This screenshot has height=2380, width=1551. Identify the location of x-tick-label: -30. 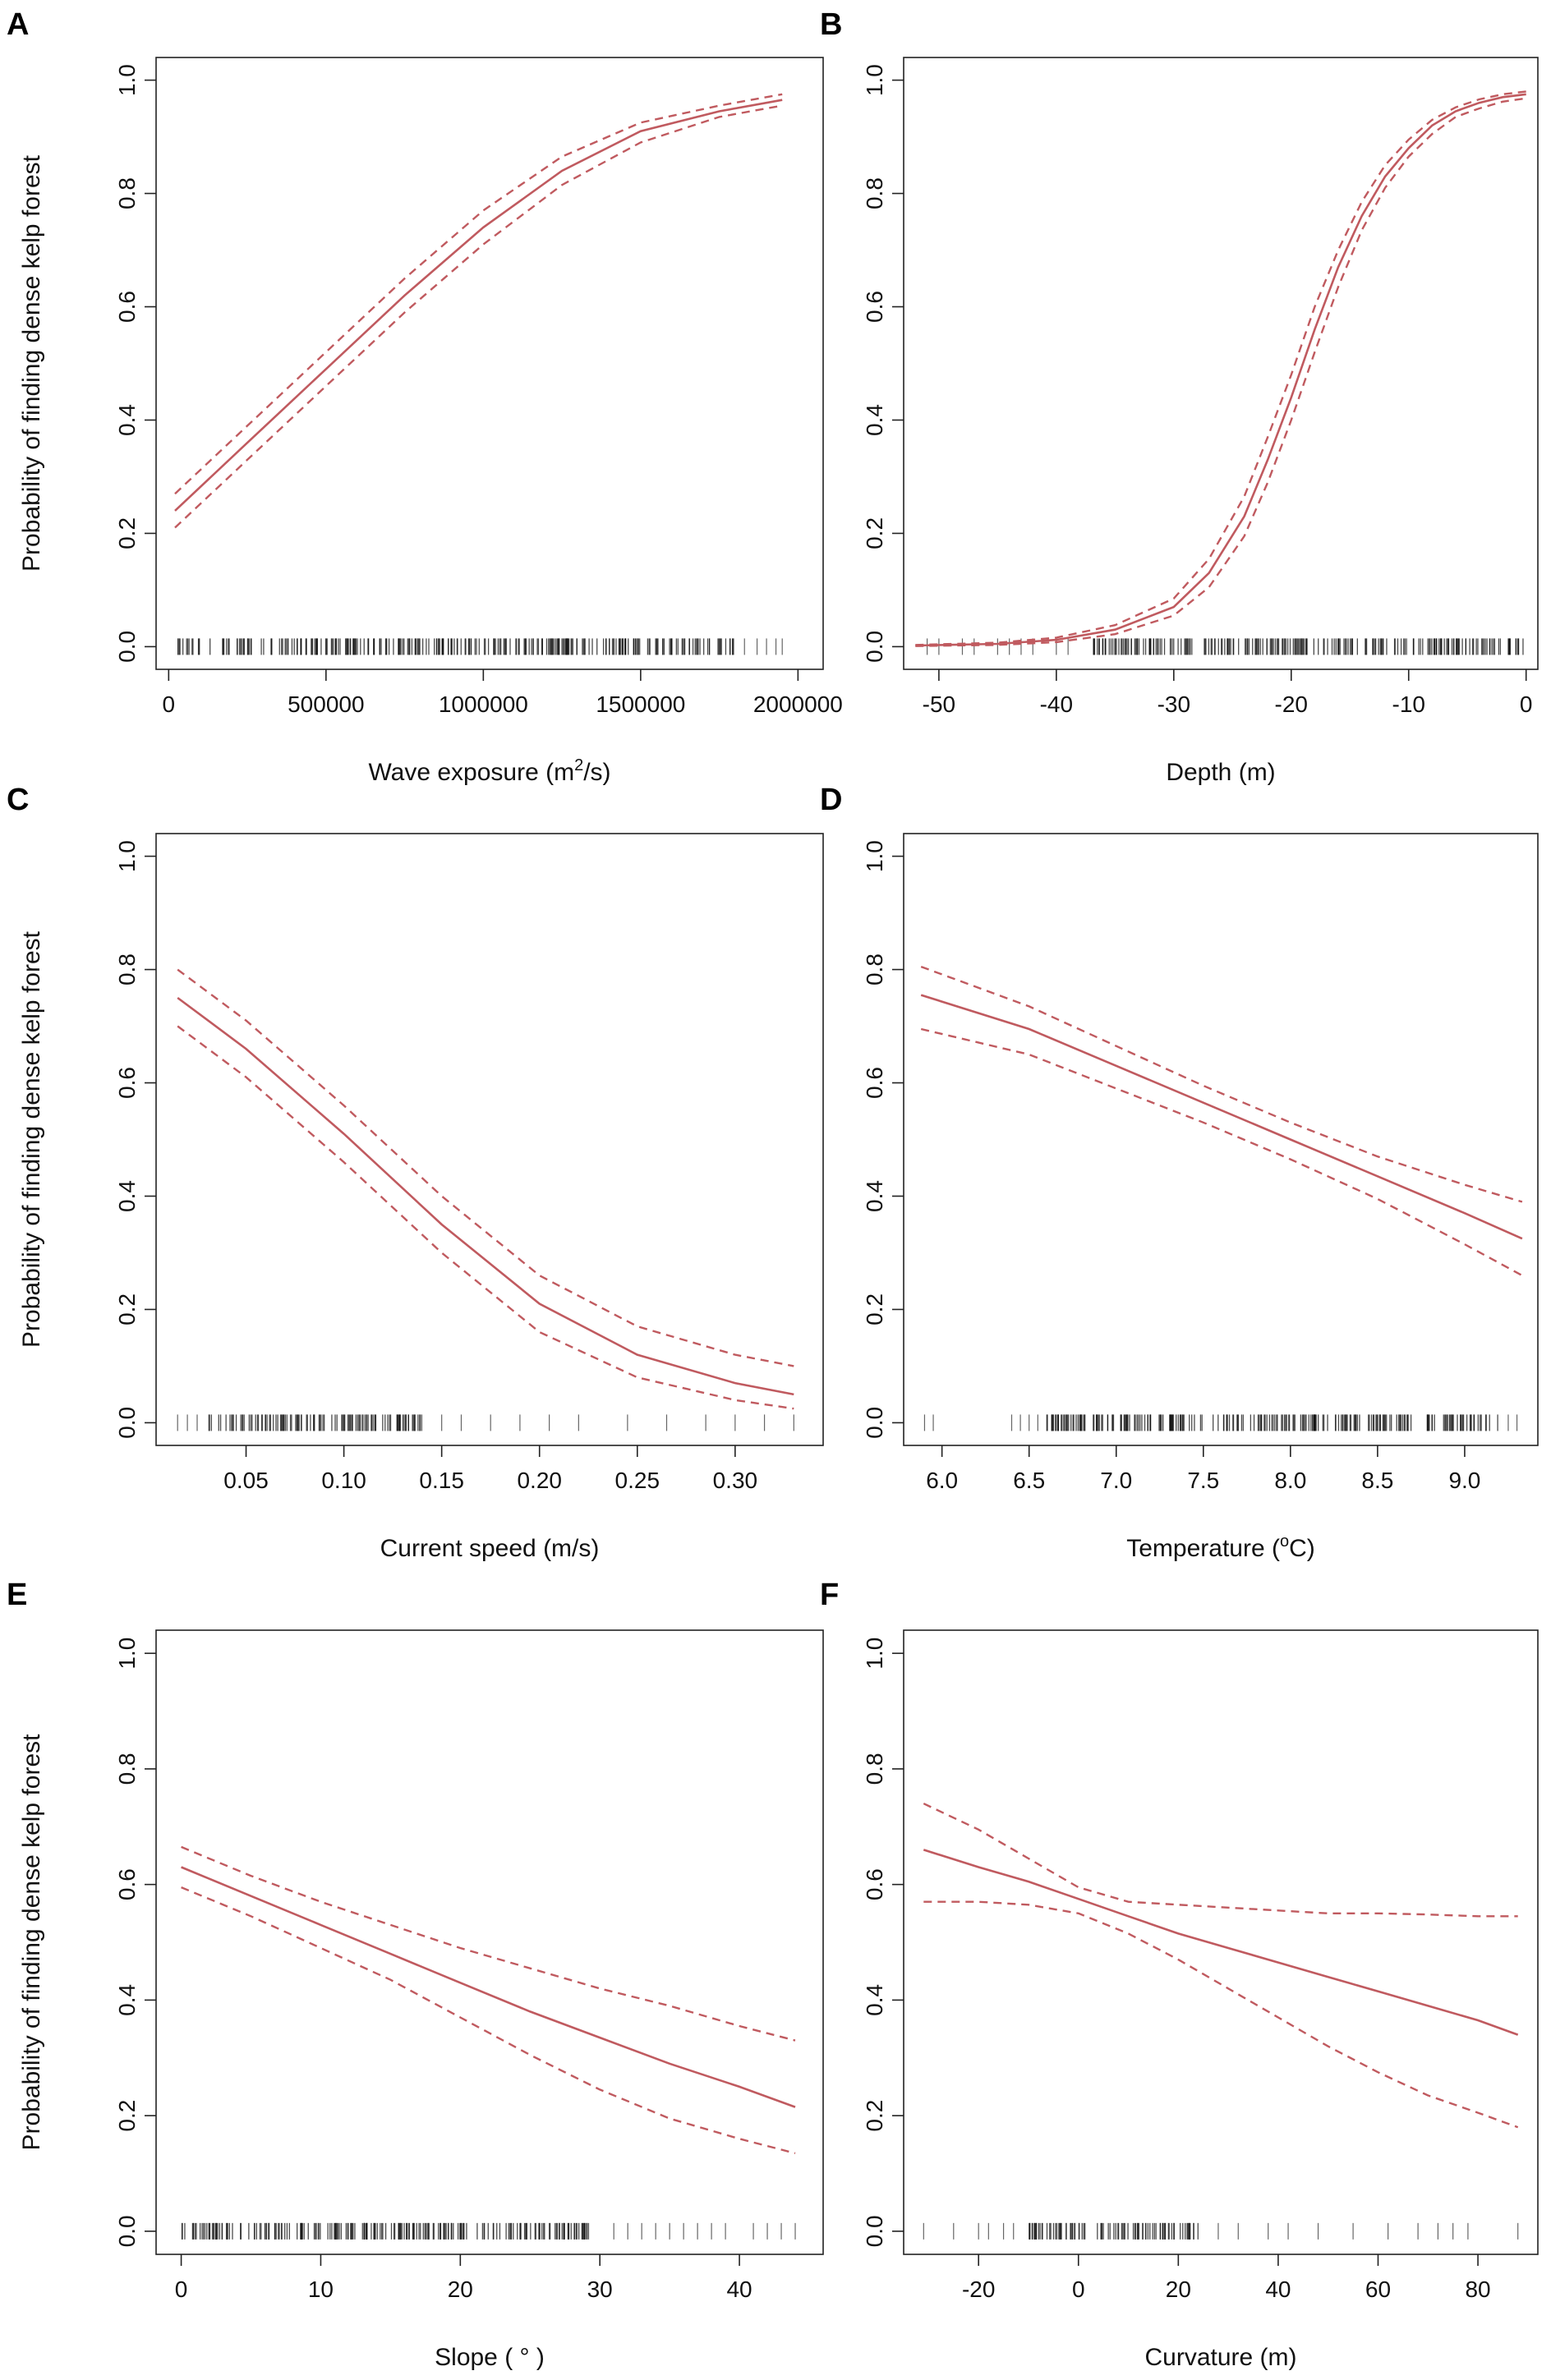
(1173, 704).